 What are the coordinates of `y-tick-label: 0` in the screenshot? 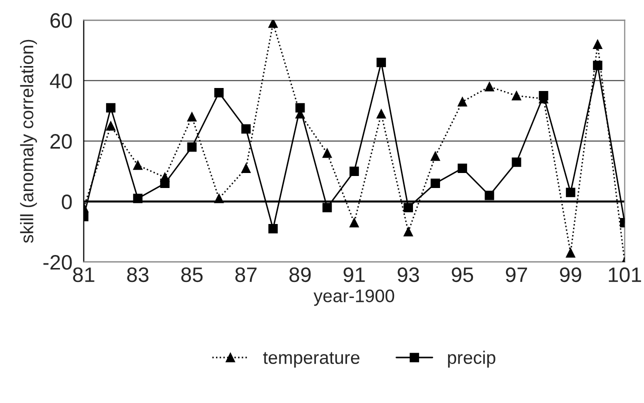 It's located at (67, 202).